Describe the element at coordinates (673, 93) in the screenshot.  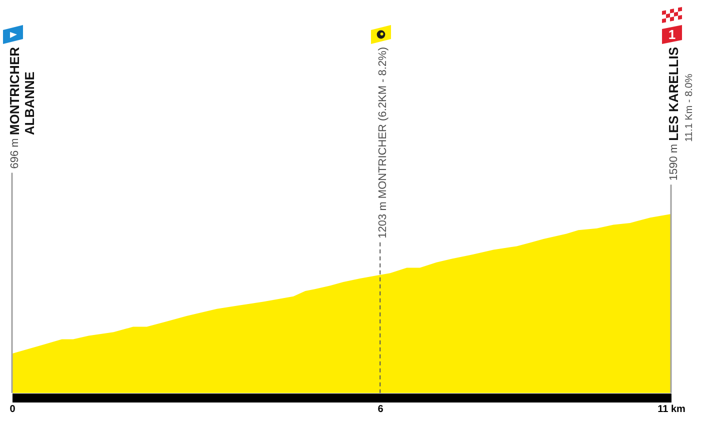
I see `text: LES KARELLIS` at that location.